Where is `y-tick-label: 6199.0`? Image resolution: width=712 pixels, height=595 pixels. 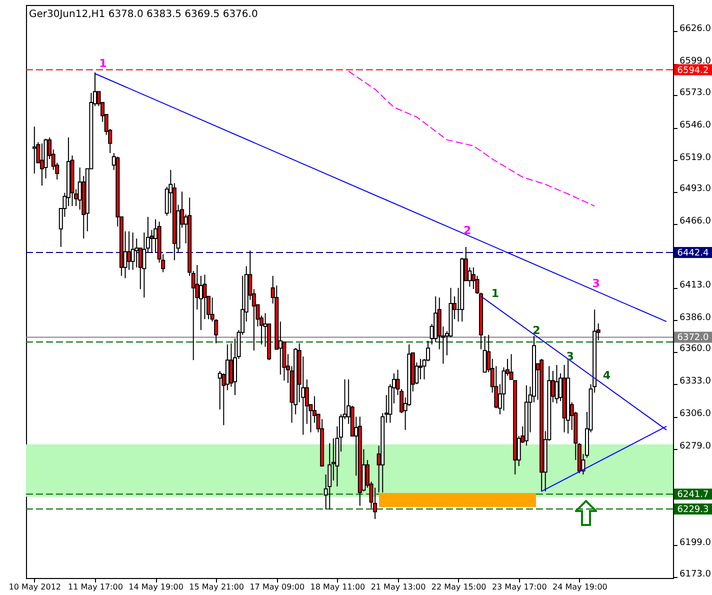
y-tick-label: 6199.0 is located at coordinates (696, 543).